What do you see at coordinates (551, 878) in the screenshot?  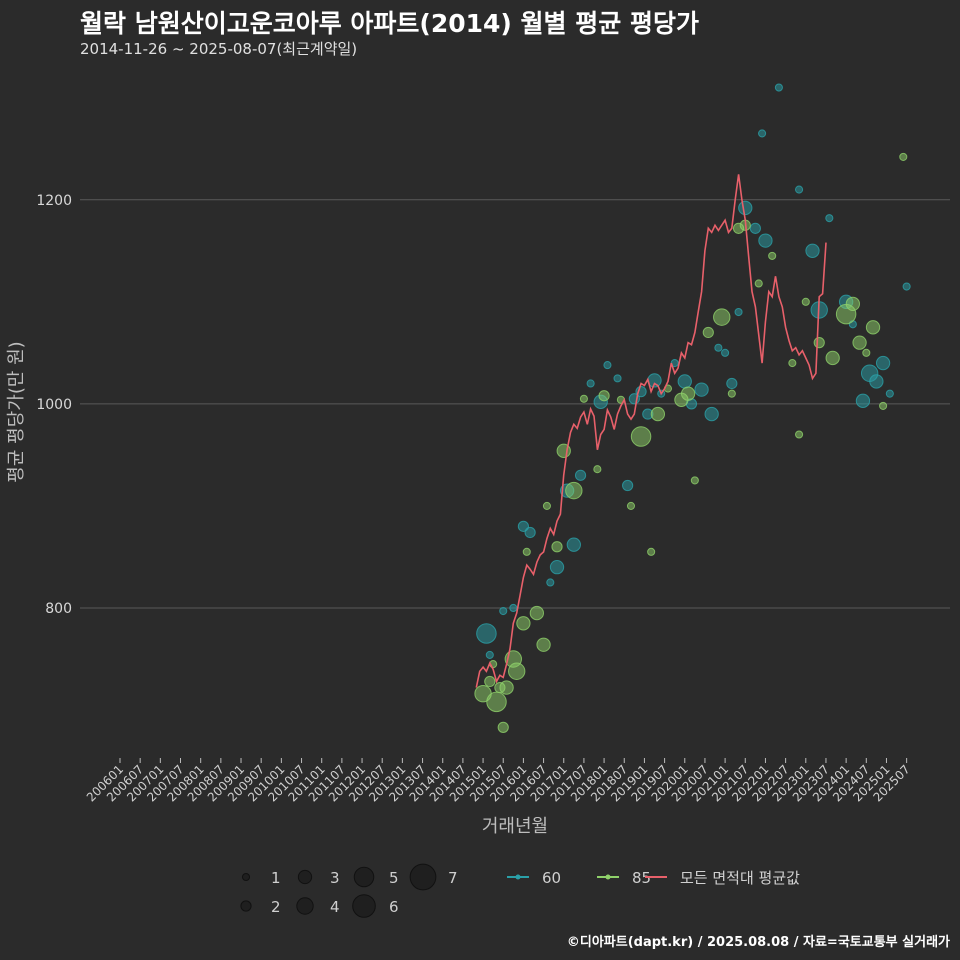 I see `legend-series-label: 60` at bounding box center [551, 878].